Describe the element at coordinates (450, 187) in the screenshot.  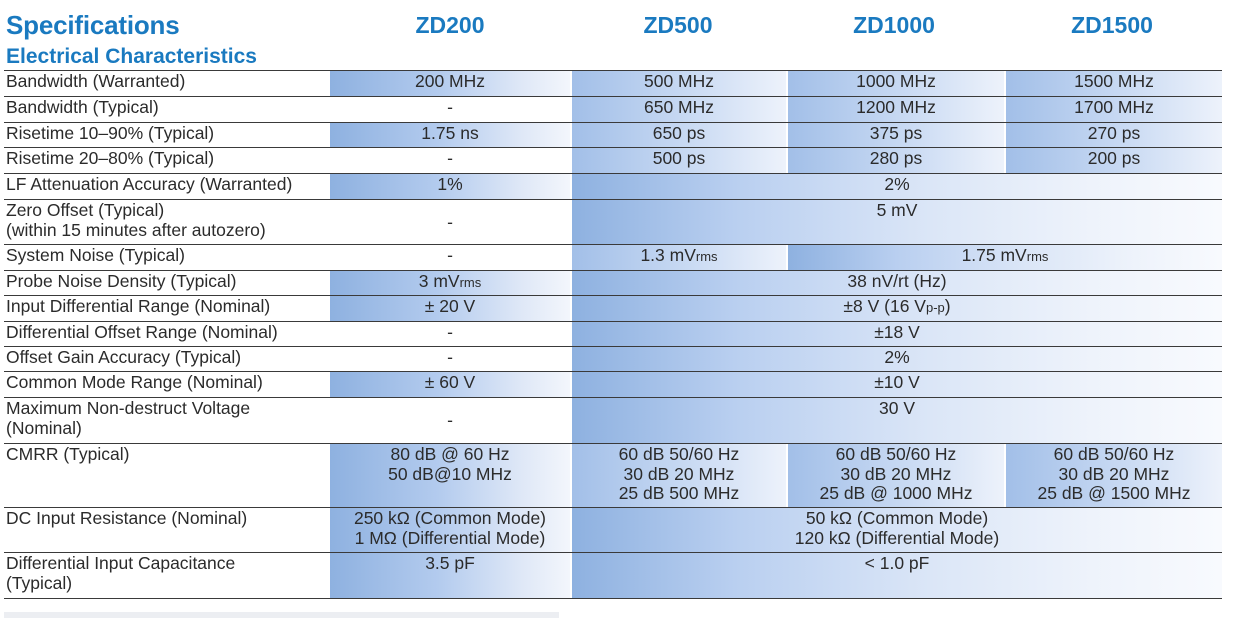
I see `cell-zd200: 1%` at that location.